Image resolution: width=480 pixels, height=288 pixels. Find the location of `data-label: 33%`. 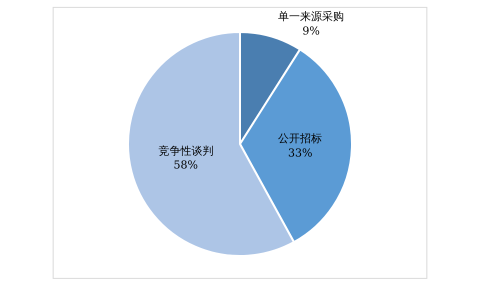

data-label: 33% is located at coordinates (300, 153).